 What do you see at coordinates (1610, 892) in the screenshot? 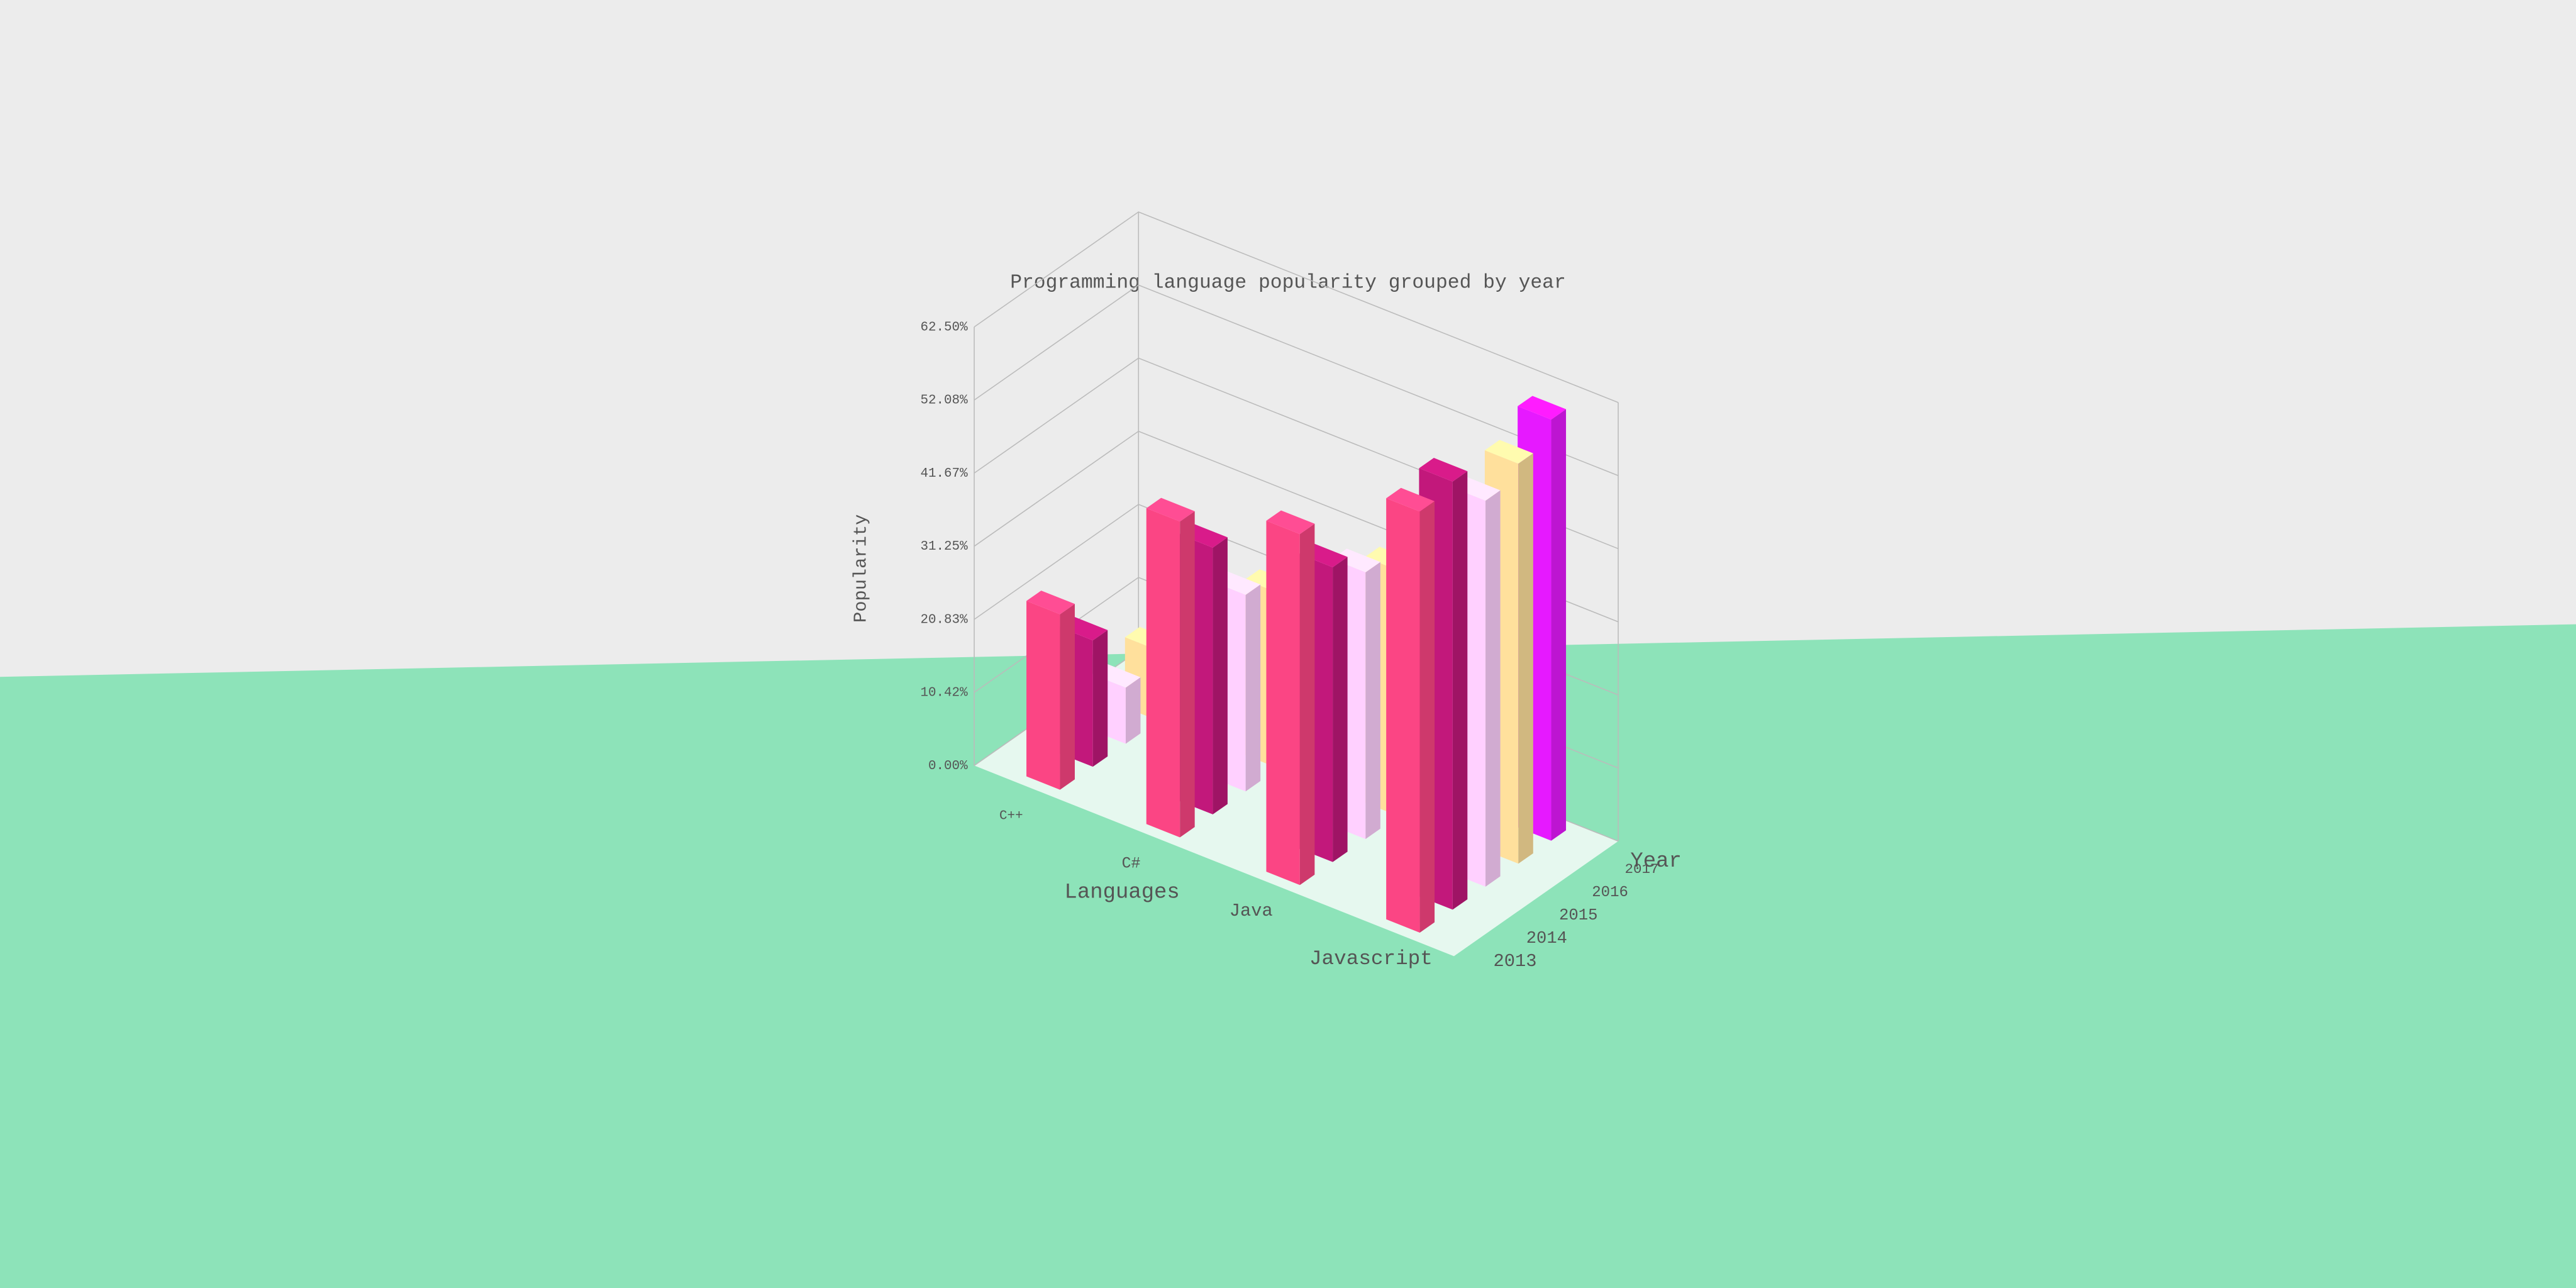
I see `z-tick-label: 2016` at bounding box center [1610, 892].